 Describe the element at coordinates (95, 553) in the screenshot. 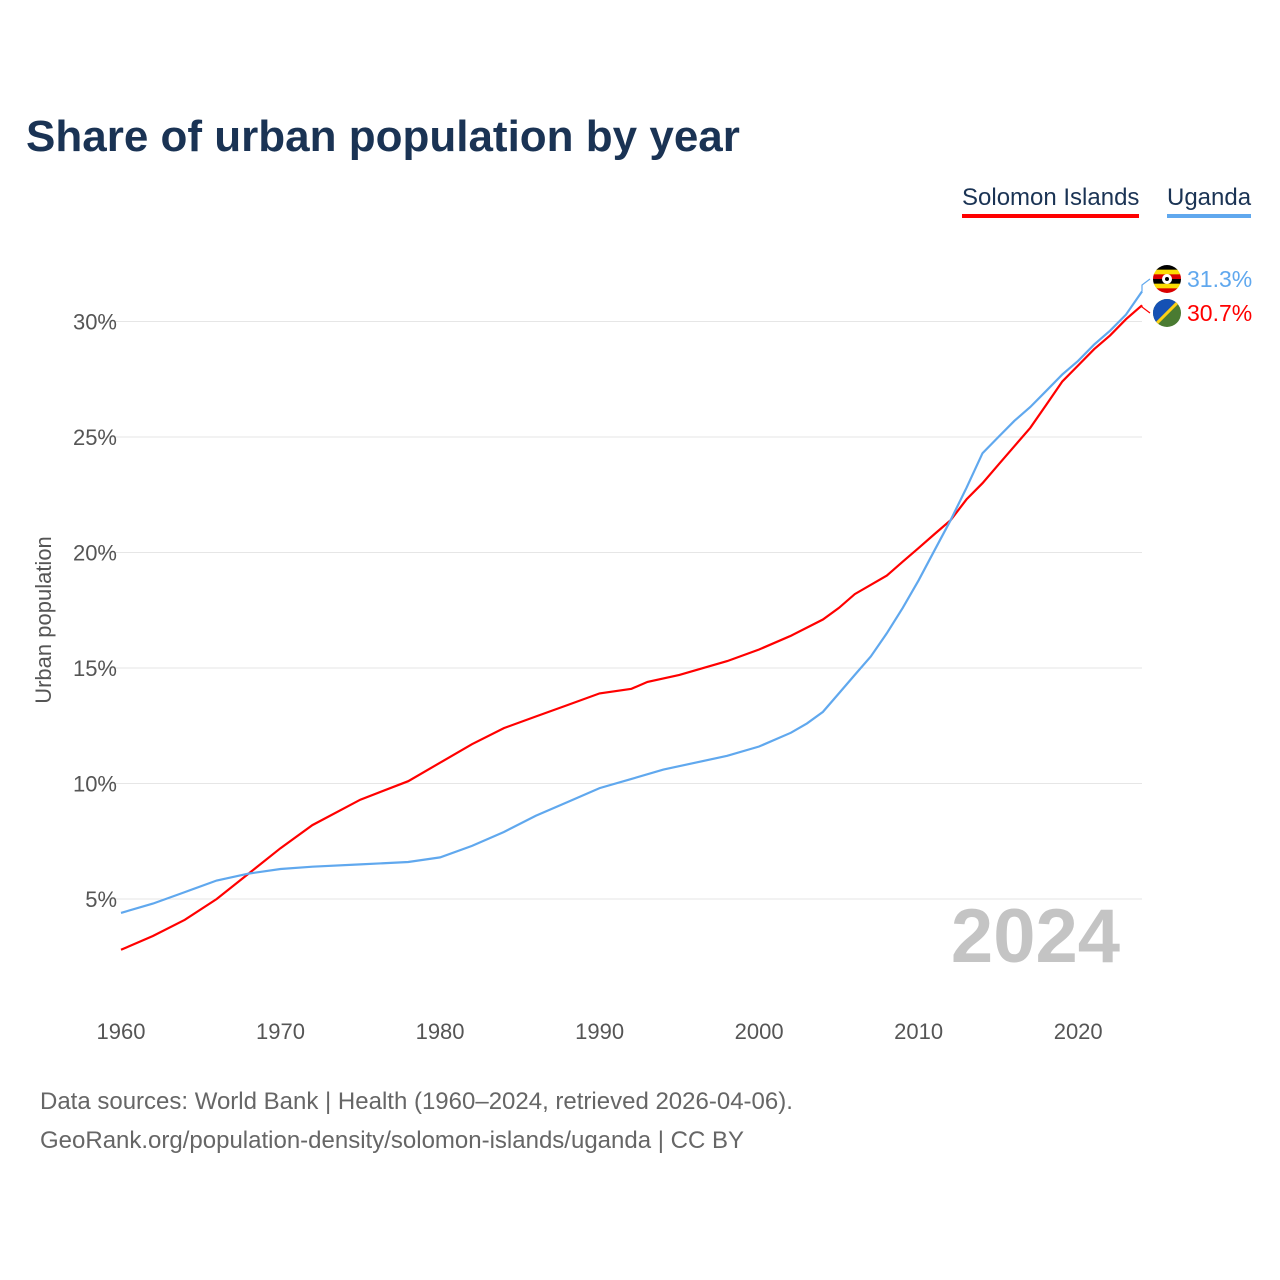

I see `y-tick-label: 20%` at that location.